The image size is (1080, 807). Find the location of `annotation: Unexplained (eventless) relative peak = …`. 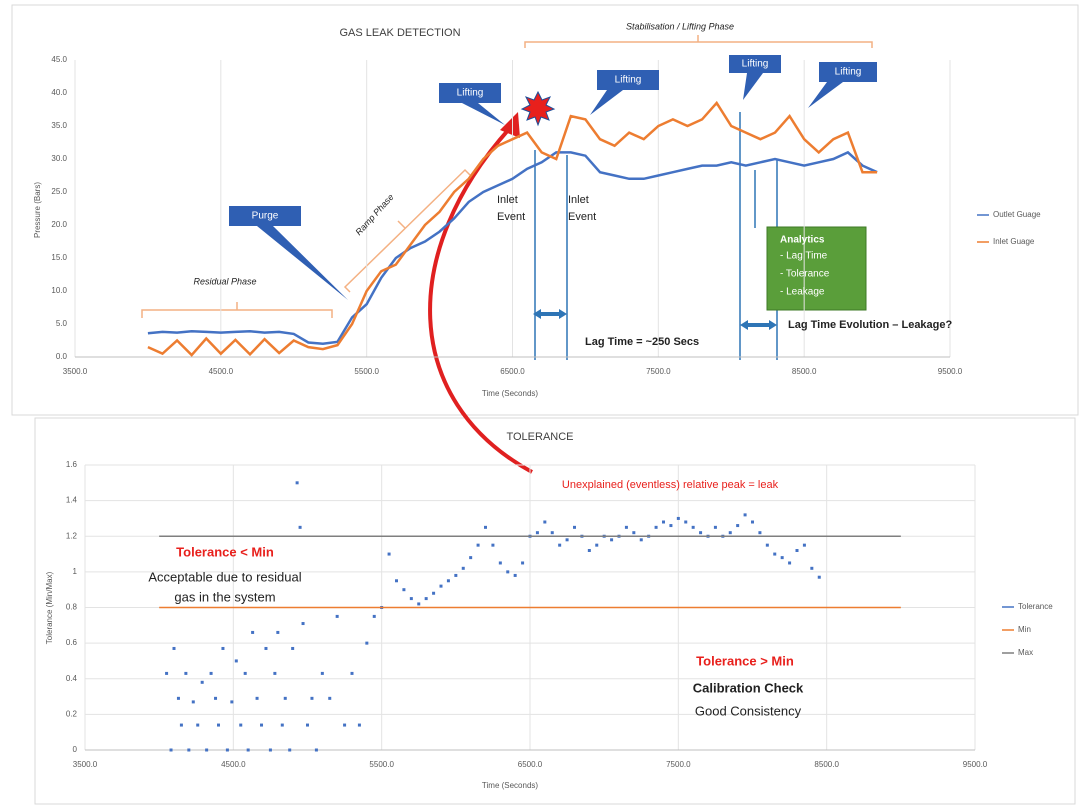

annotation: Unexplained (eventless) relative peak = … is located at coordinates (670, 485).